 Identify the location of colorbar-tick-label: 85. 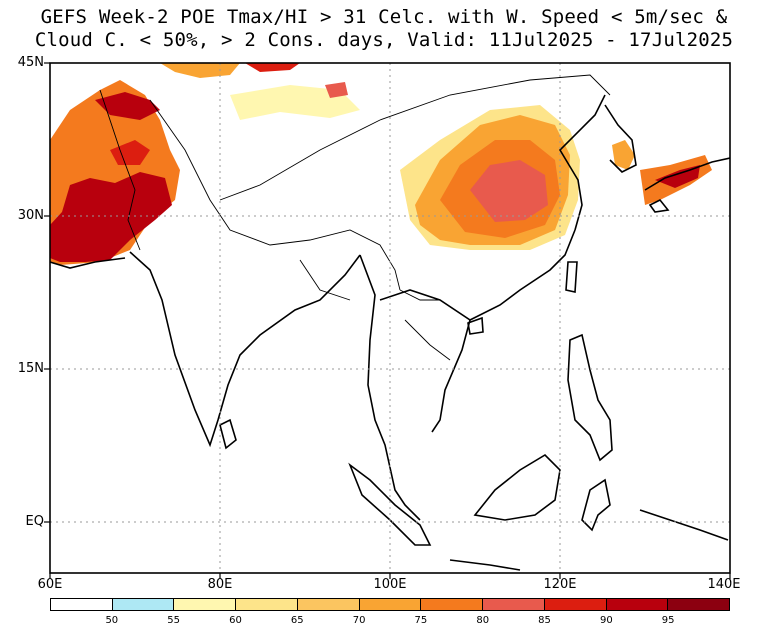
(544, 620).